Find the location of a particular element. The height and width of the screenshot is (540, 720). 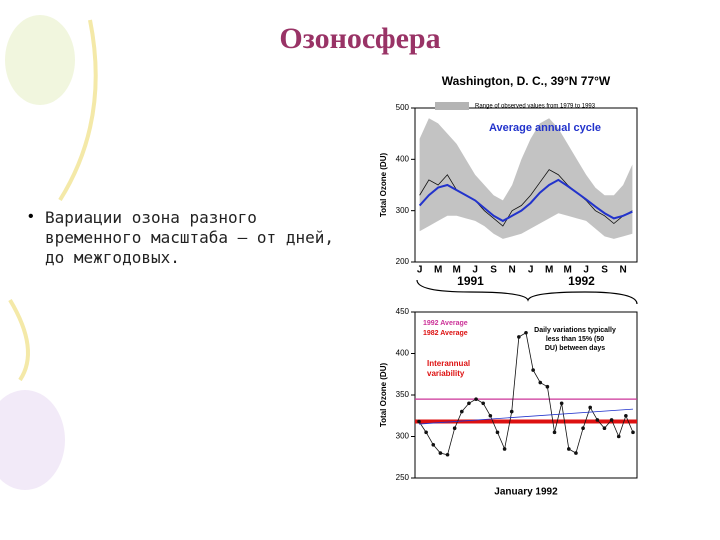

plot-frame is located at coordinates (526, 185).